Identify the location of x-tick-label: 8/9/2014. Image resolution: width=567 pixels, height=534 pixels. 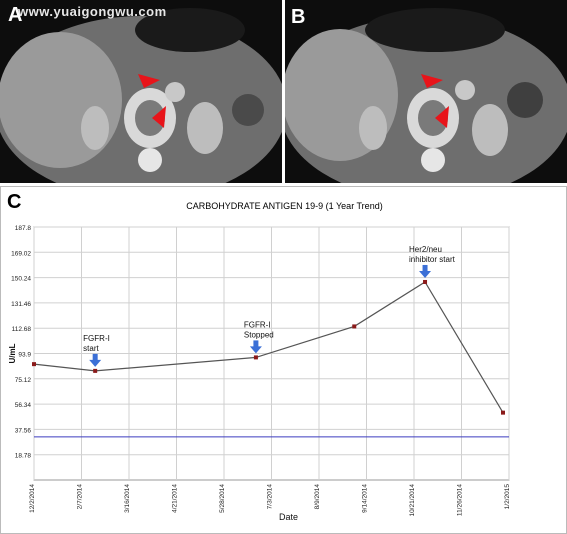
(317, 497).